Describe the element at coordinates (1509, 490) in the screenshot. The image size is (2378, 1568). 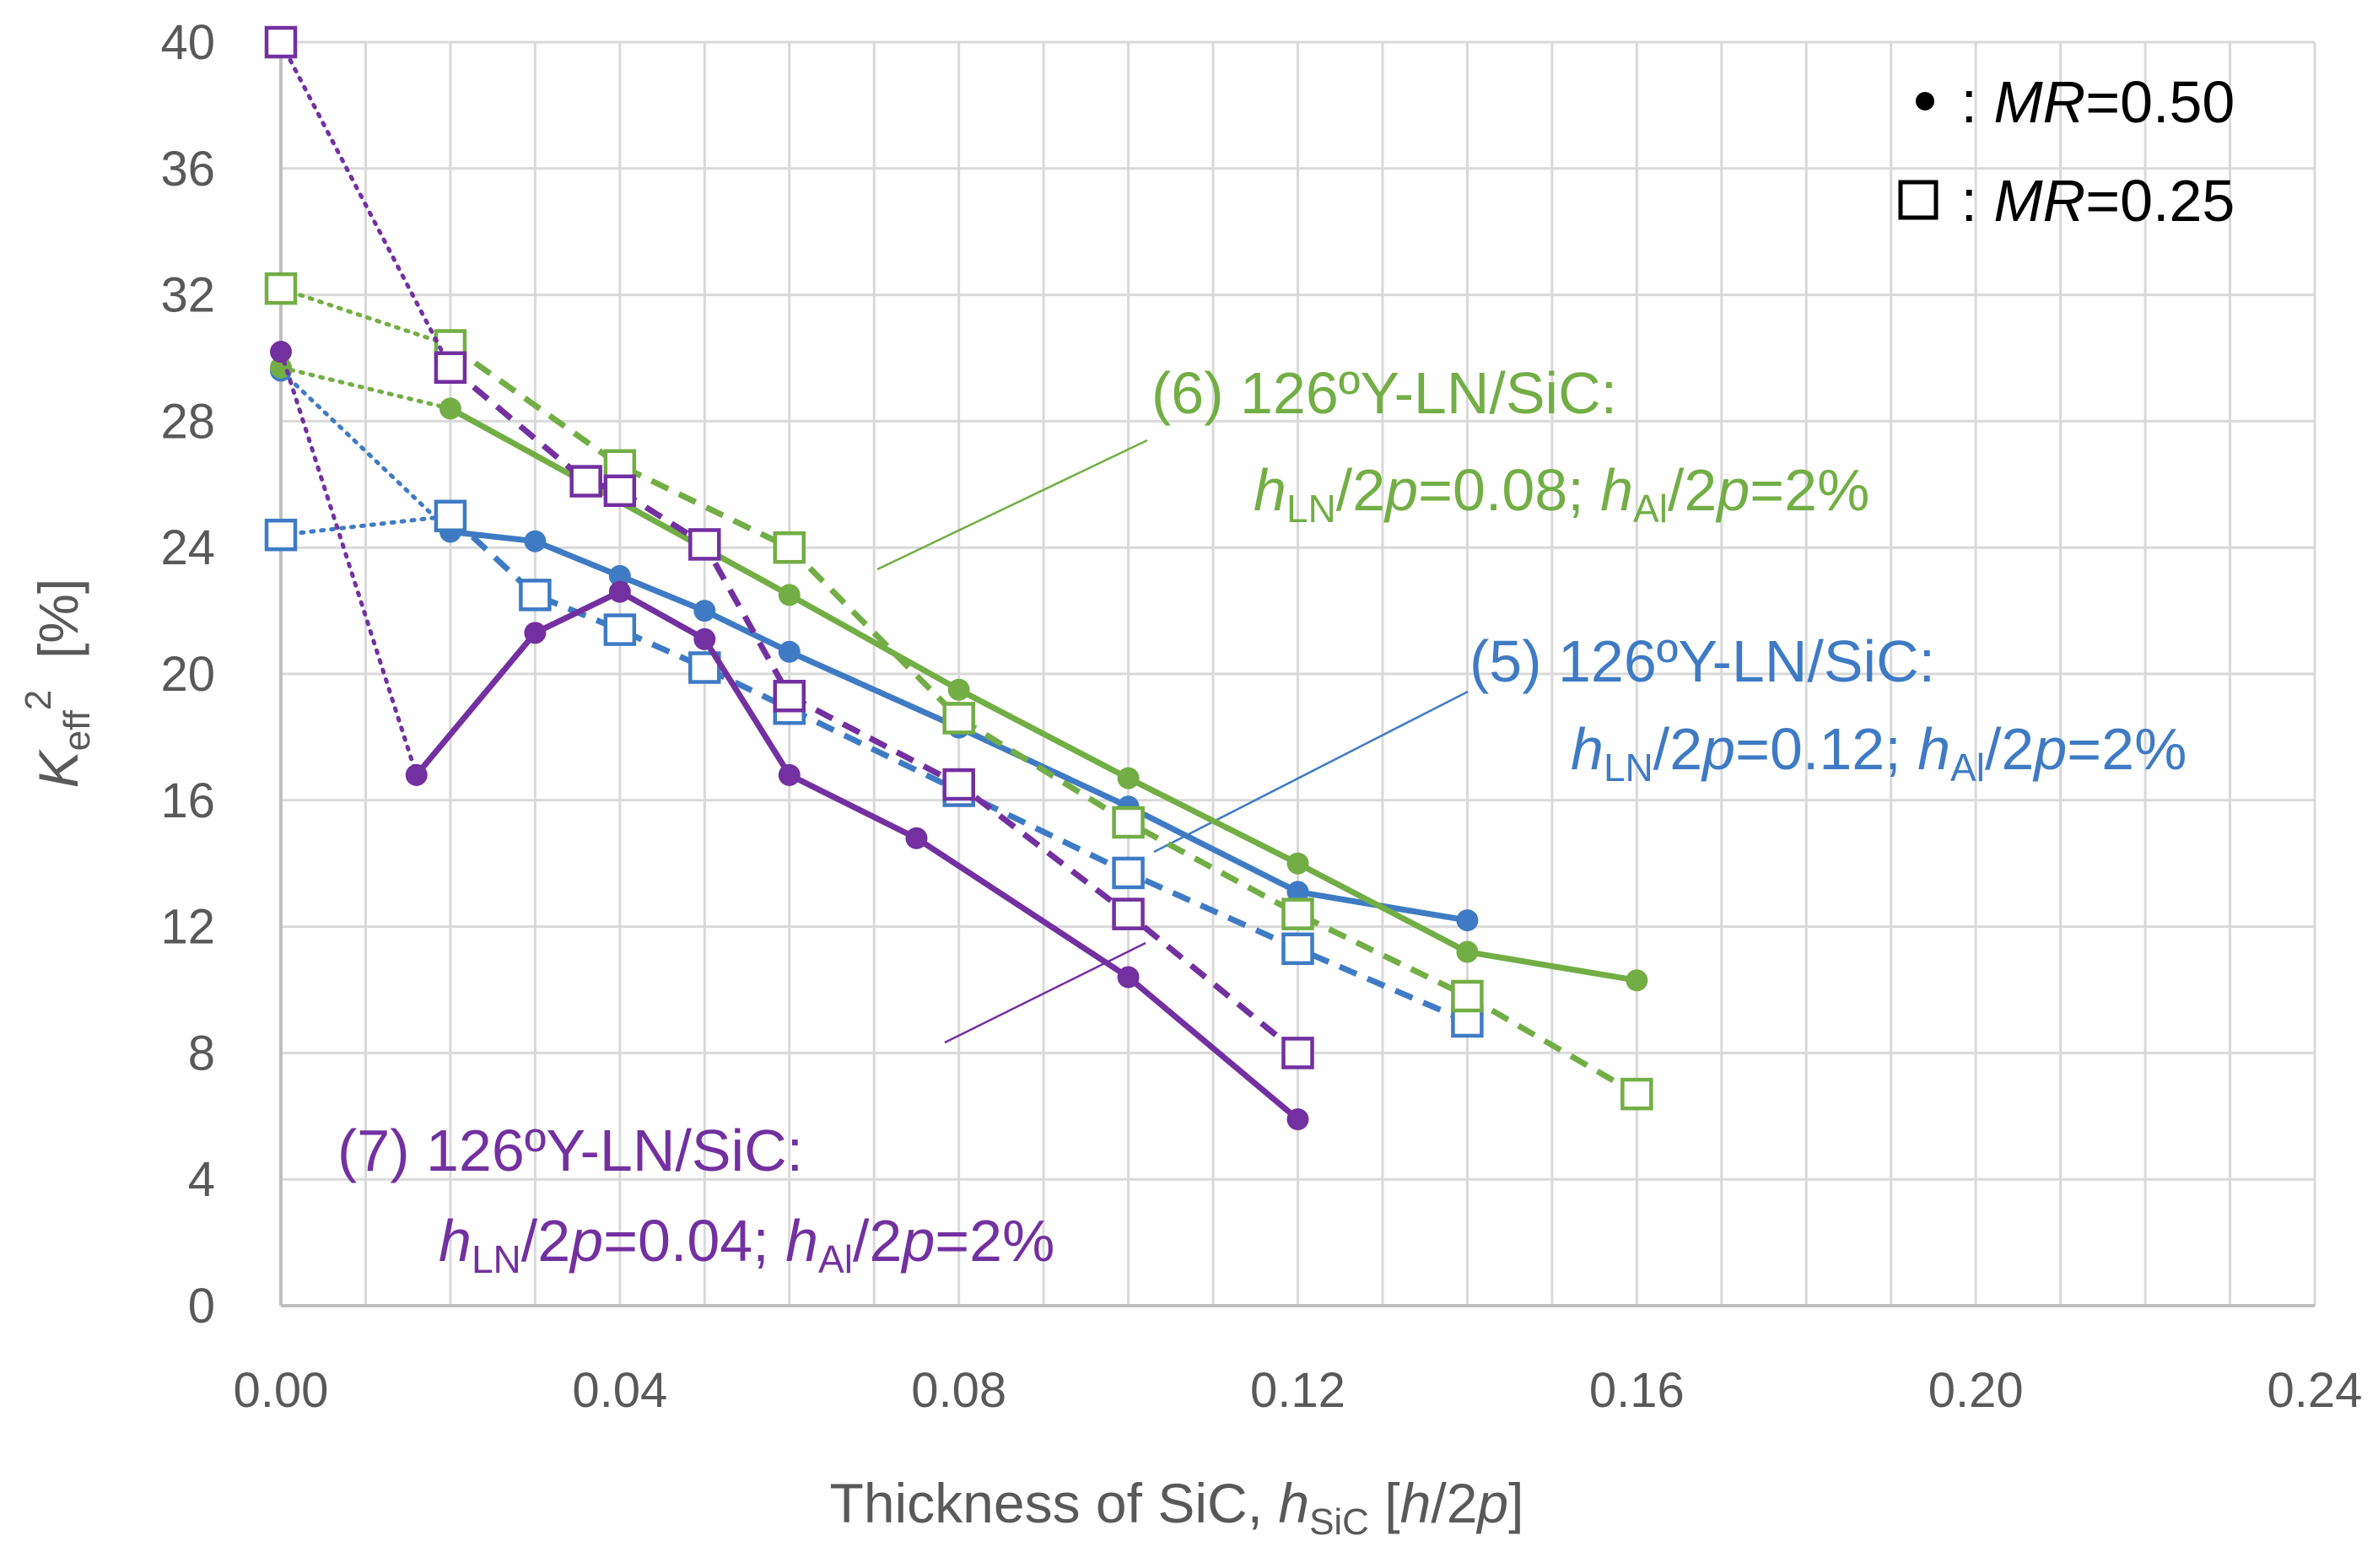
I see `annotation-6-v1: =0.08;` at that location.